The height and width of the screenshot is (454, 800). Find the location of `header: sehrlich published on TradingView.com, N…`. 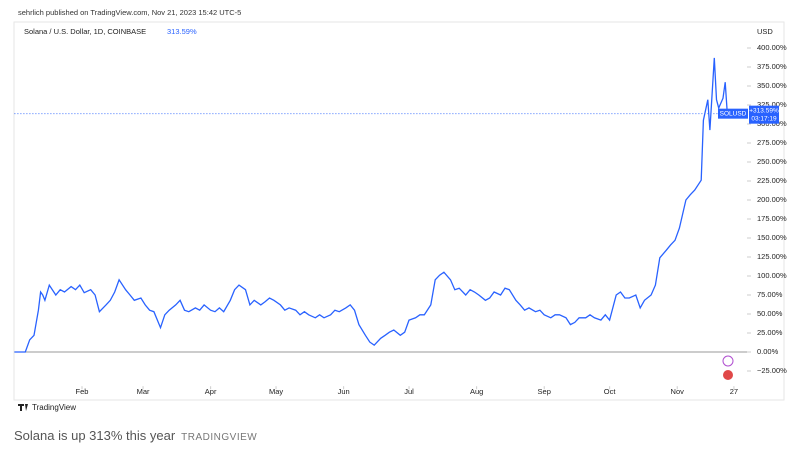

header: sehrlich published on TradingView.com, N… is located at coordinates (129, 12).